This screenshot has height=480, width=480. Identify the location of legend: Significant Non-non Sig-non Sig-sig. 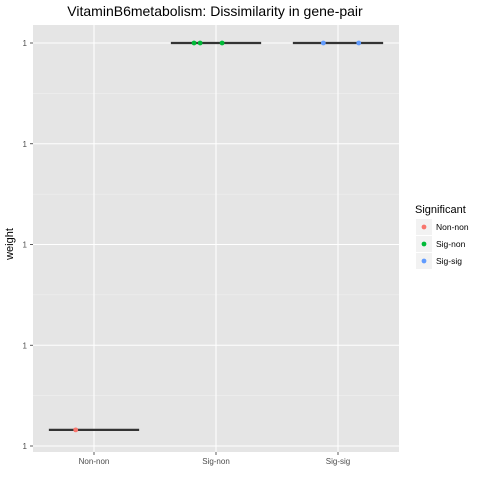
(442, 236).